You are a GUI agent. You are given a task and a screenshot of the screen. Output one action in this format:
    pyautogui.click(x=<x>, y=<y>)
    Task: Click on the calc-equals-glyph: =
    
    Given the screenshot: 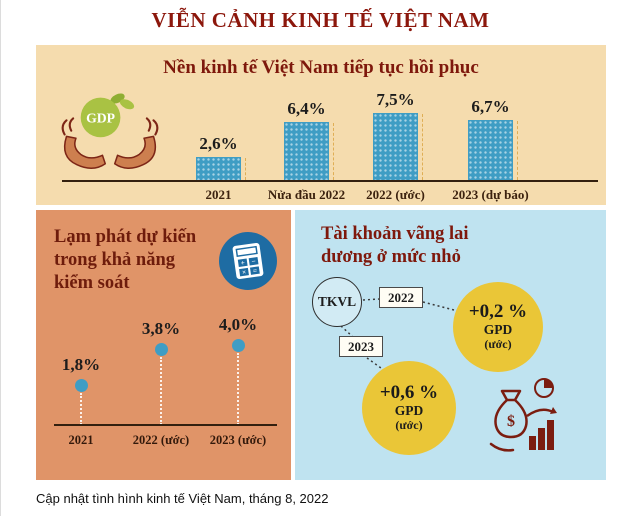 What is the action you would take?
    pyautogui.click(x=254, y=270)
    